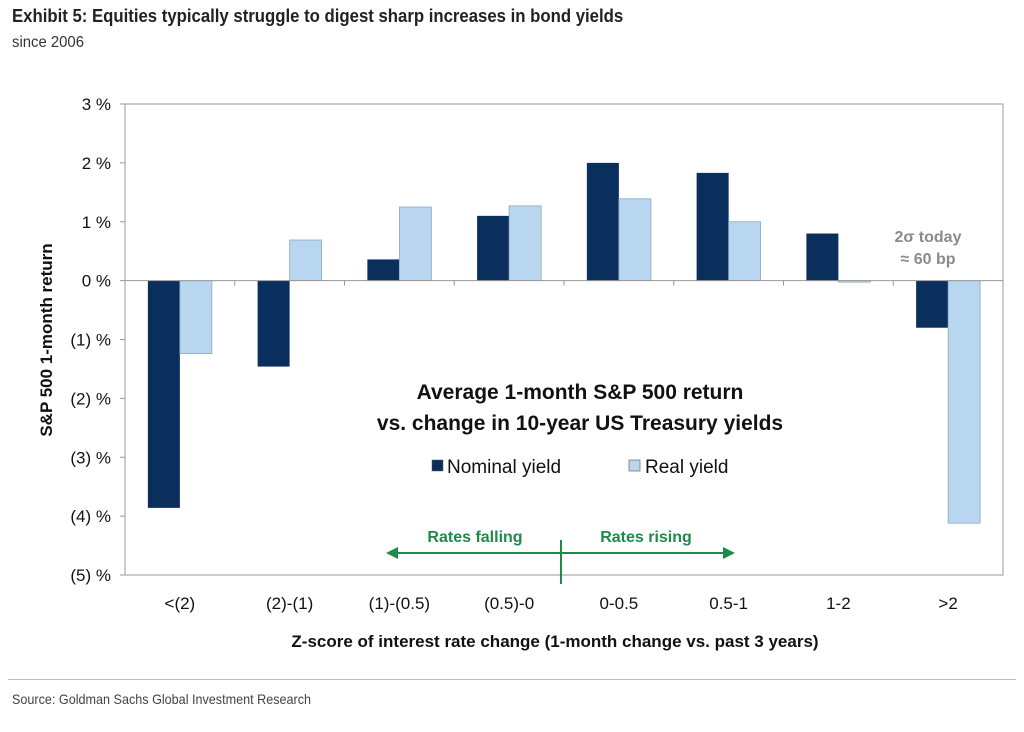  Describe the element at coordinates (474, 537) in the screenshot. I see `rates-falling-label: Rates falling` at that location.